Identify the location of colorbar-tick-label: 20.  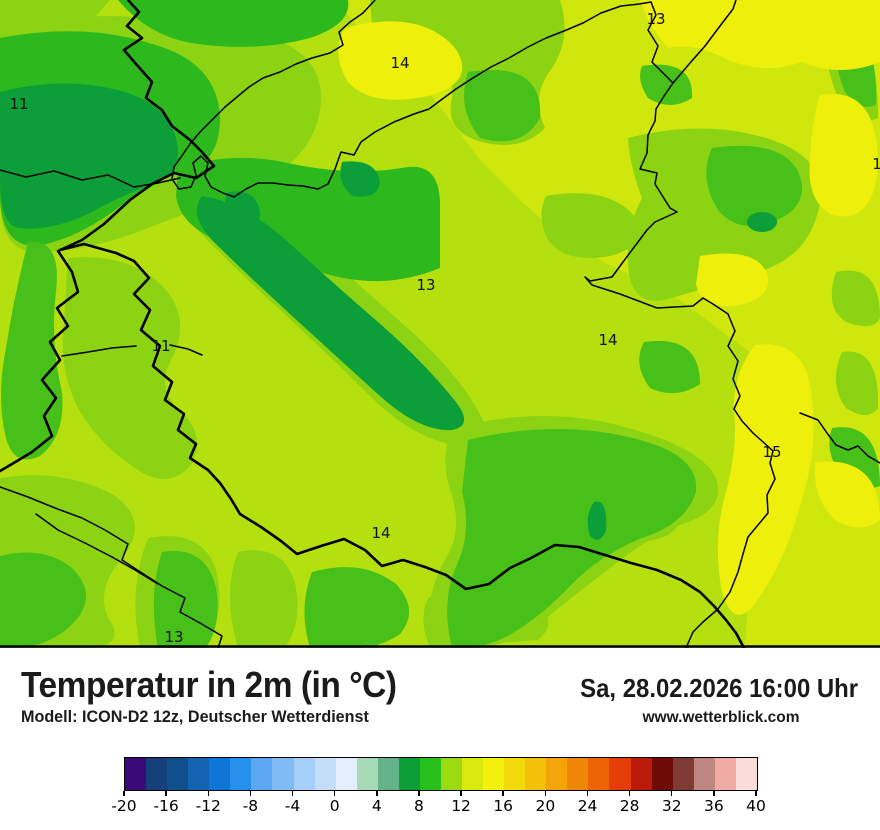
(545, 806).